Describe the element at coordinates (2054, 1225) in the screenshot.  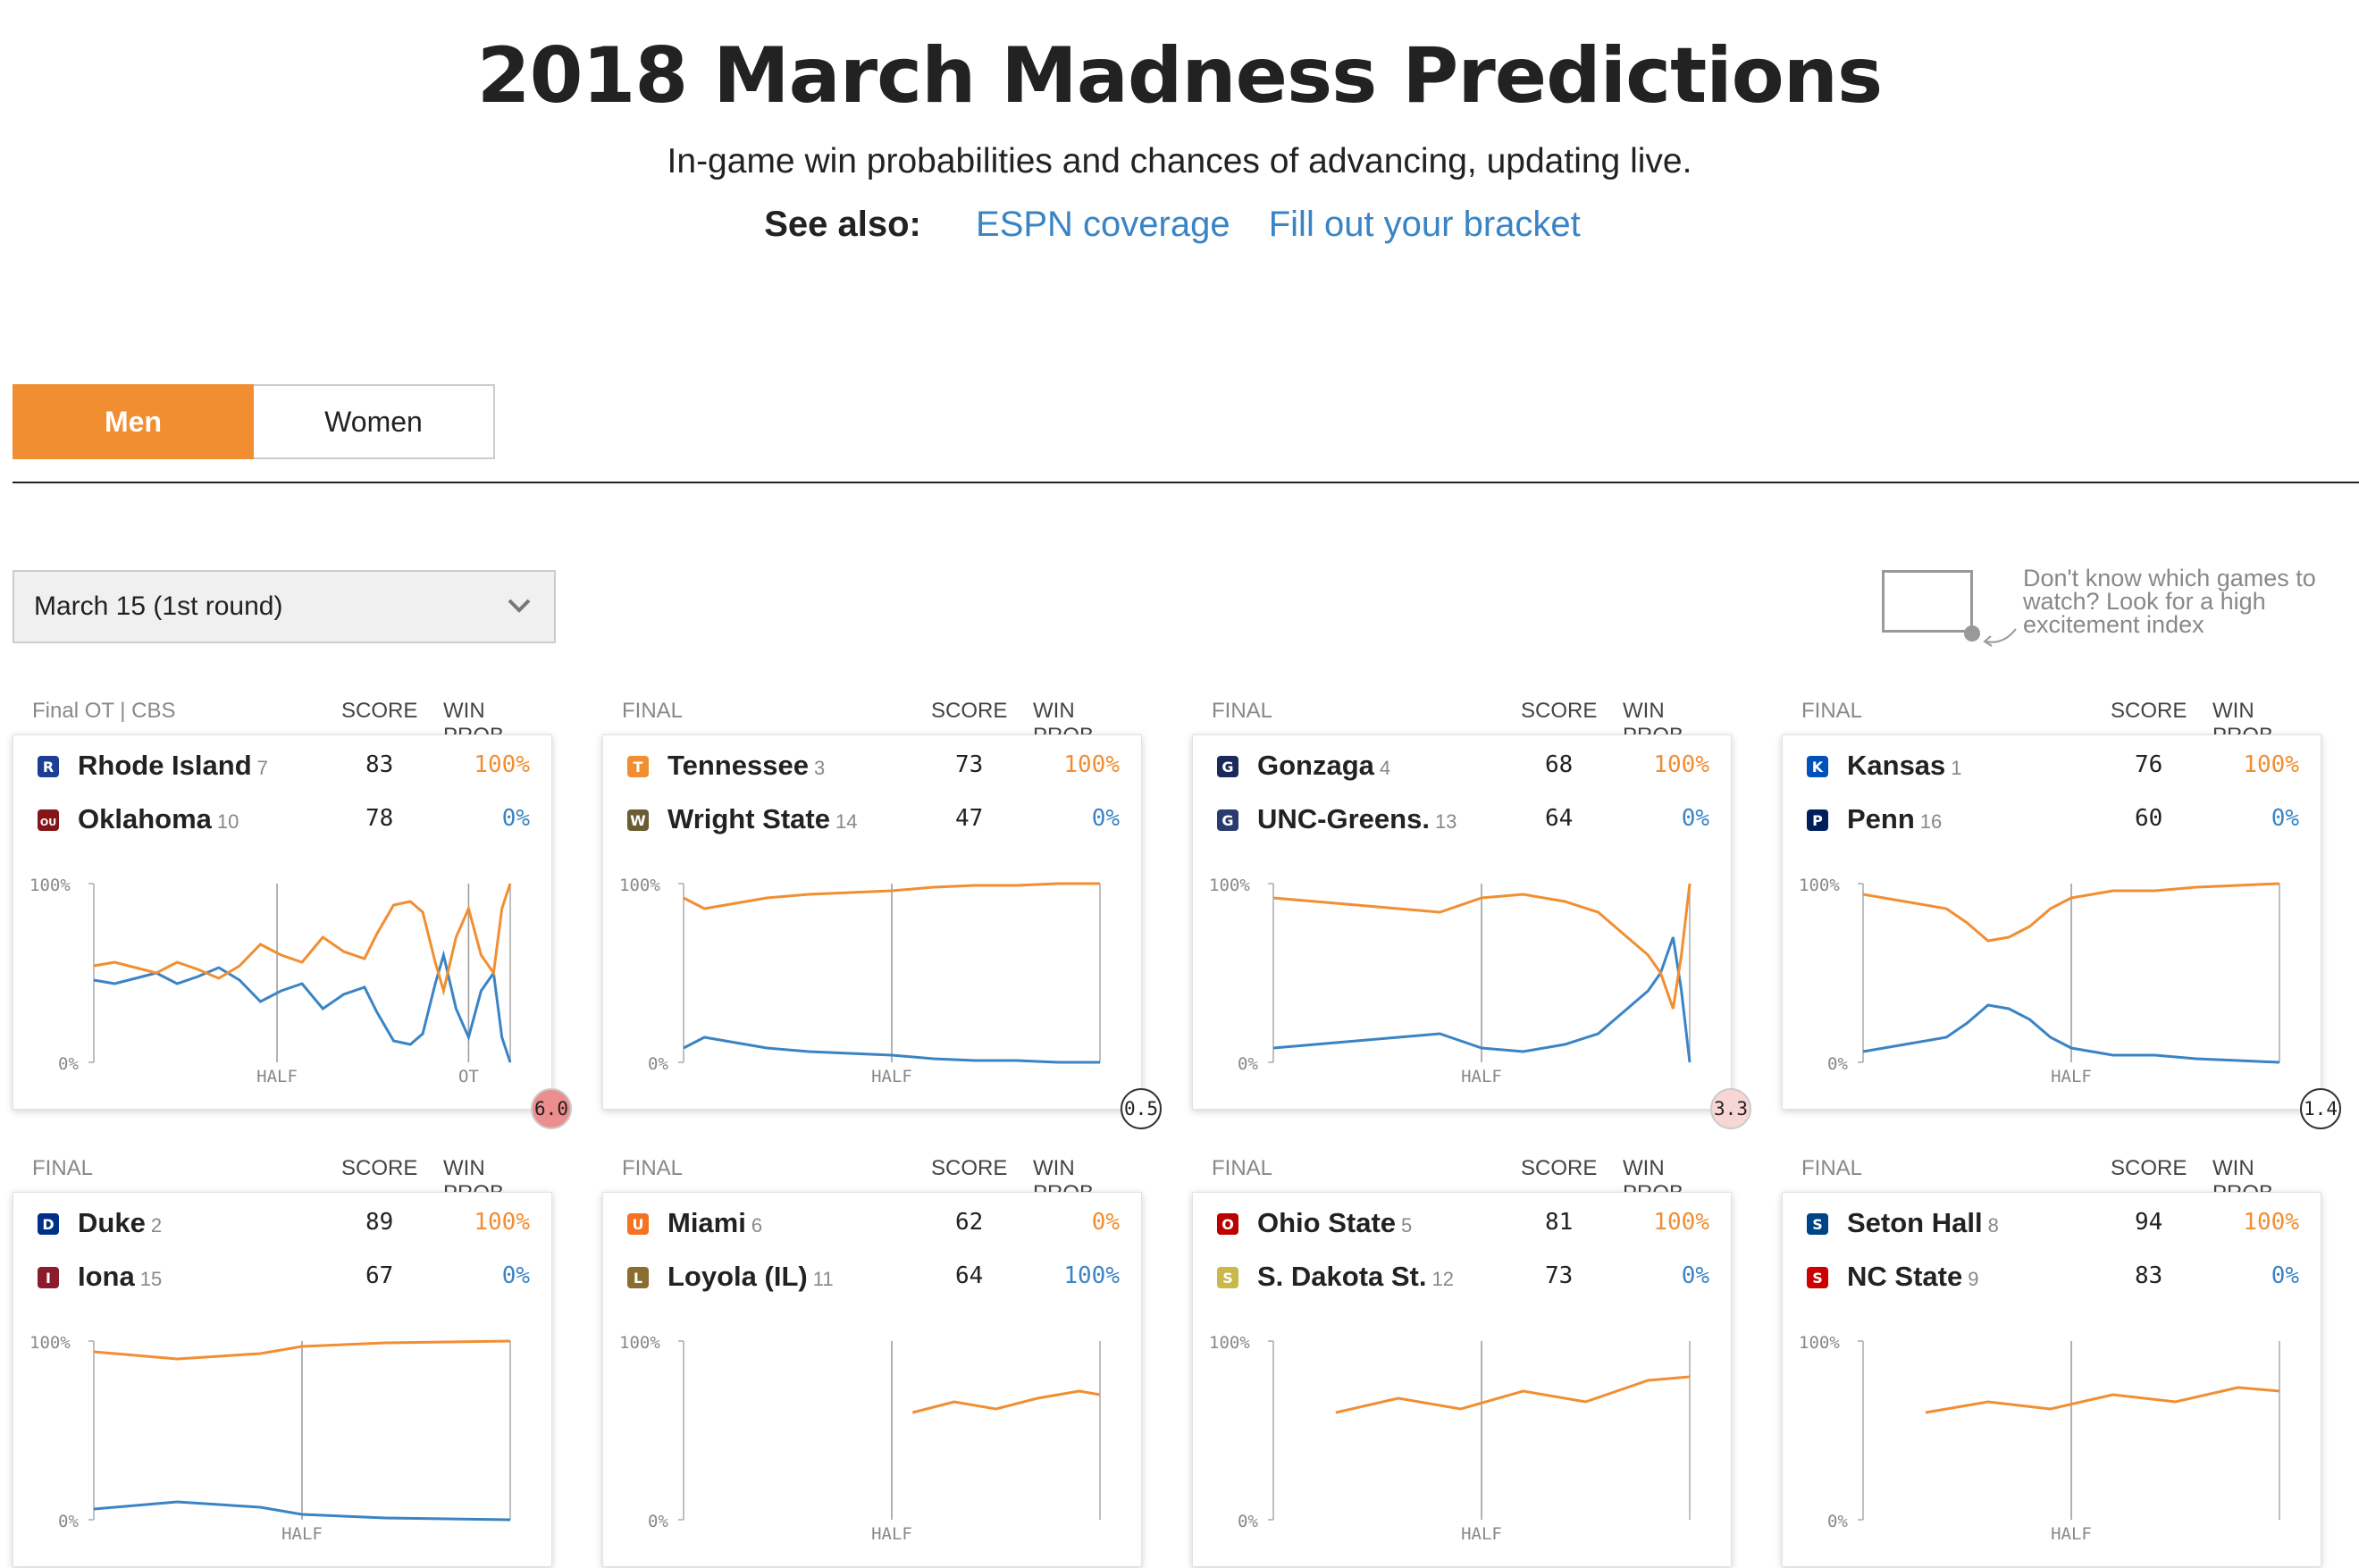
I see `team-row: S Seton Hall 8 94 100%` at that location.